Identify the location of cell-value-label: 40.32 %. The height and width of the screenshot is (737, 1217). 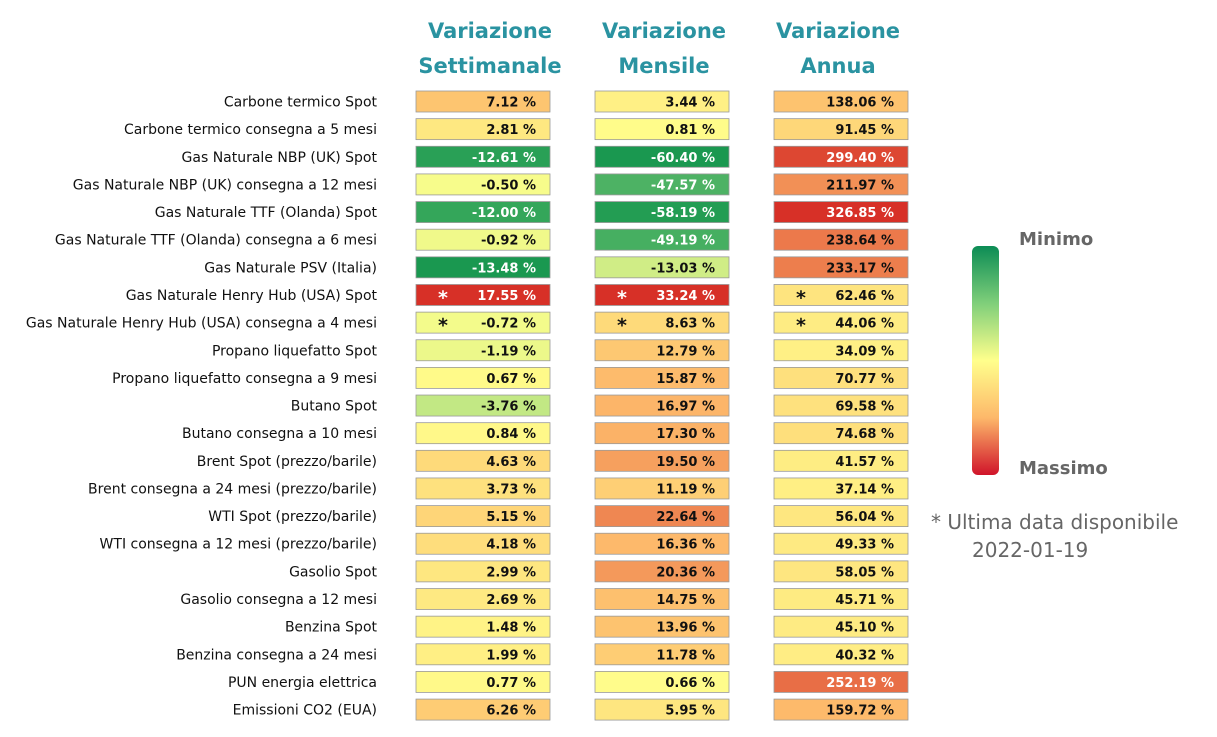
(864, 655).